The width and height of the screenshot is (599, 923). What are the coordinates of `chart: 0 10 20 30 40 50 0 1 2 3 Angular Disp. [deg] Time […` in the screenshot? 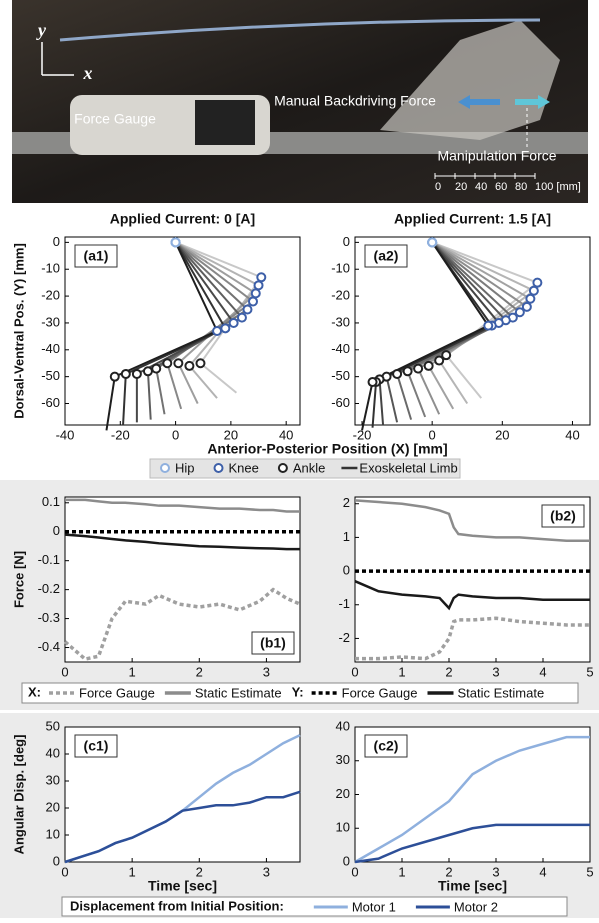 It's located at (156, 806).